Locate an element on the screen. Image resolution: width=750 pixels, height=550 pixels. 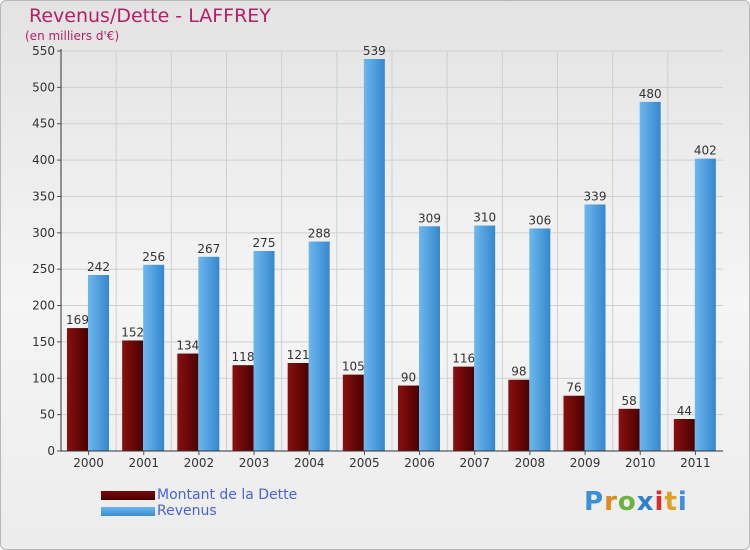
revenus-bar-label: 256 is located at coordinates (153, 257).